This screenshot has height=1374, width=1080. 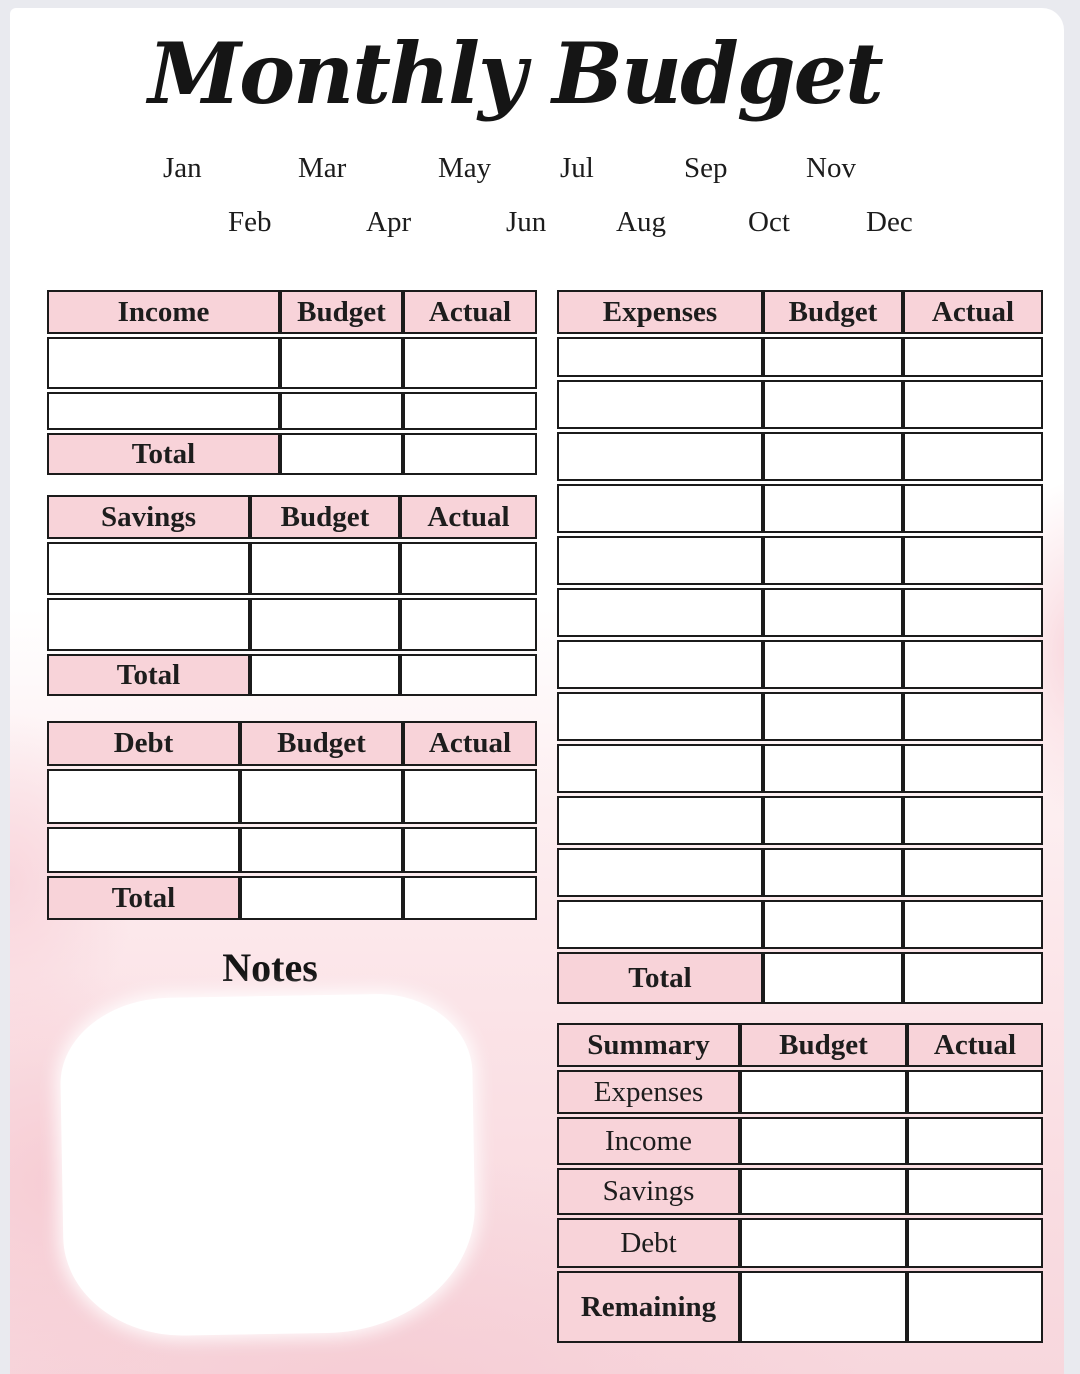 I want to click on summary-expenses-actual-cell, so click(x=975, y=1092).